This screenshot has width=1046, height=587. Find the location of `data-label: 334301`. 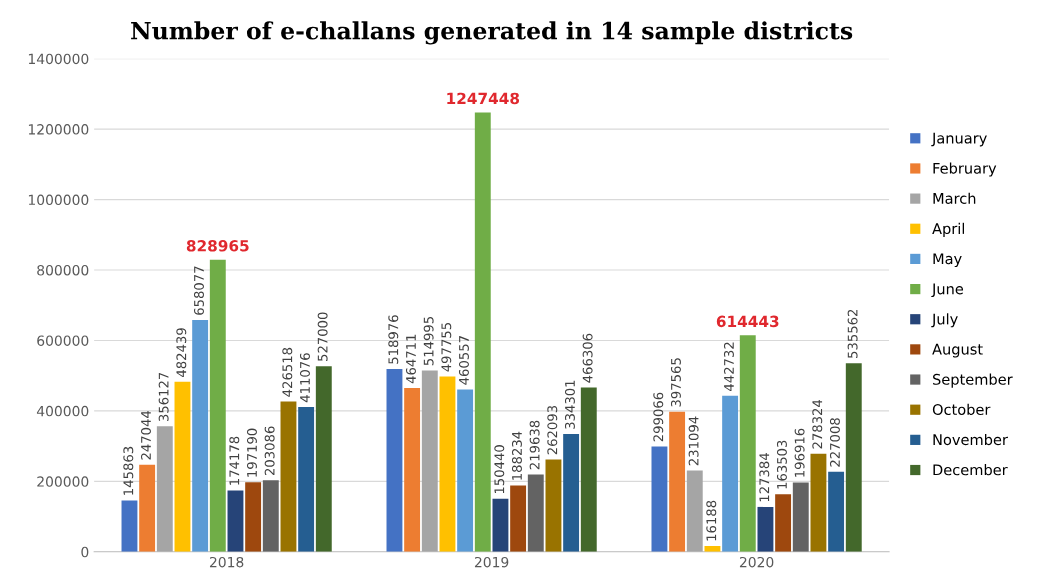

data-label: 334301 is located at coordinates (569, 404).